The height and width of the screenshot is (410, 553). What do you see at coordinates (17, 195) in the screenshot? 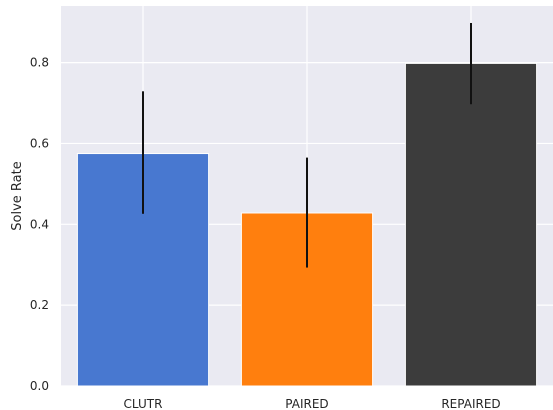
I see `y-axis-label: Solve Rate` at bounding box center [17, 195].